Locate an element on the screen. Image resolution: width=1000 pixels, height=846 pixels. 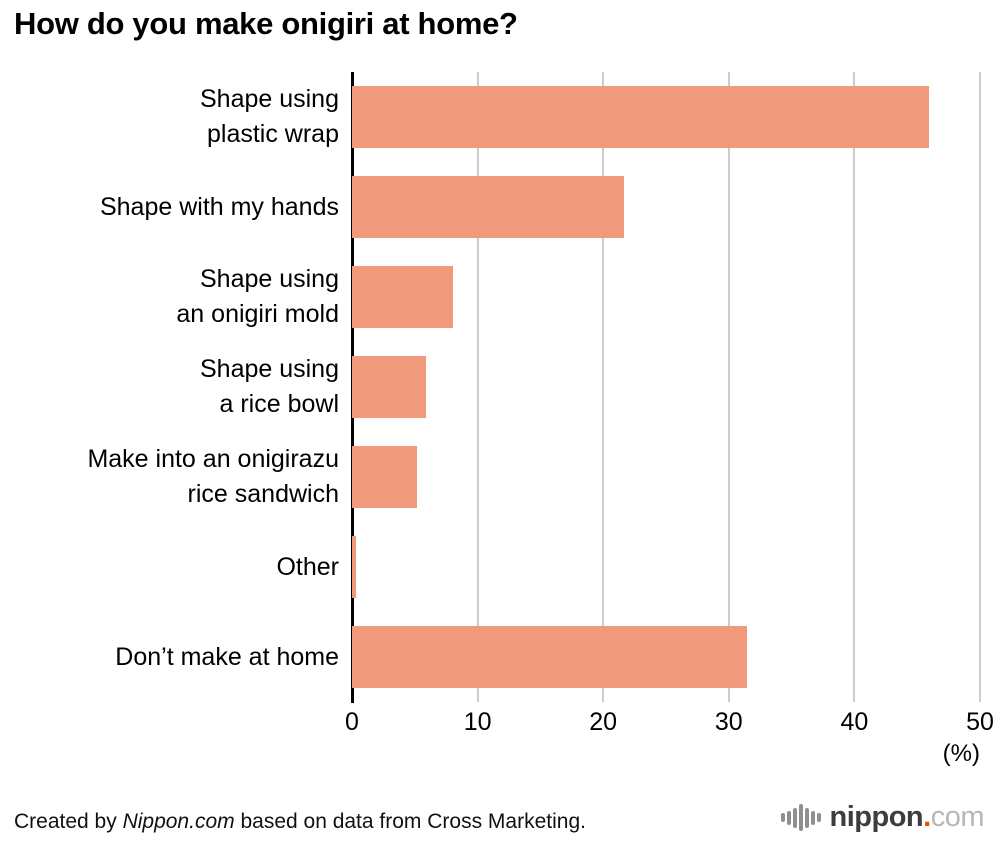
x-axis-unit-label: (%) is located at coordinates (961, 753).